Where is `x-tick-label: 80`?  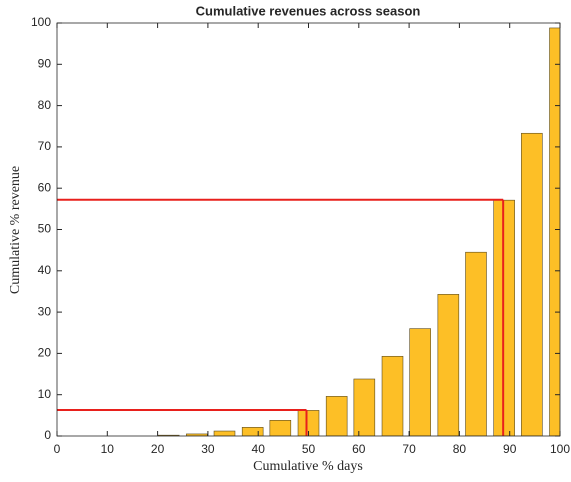 x-tick-label: 80 is located at coordinates (460, 449).